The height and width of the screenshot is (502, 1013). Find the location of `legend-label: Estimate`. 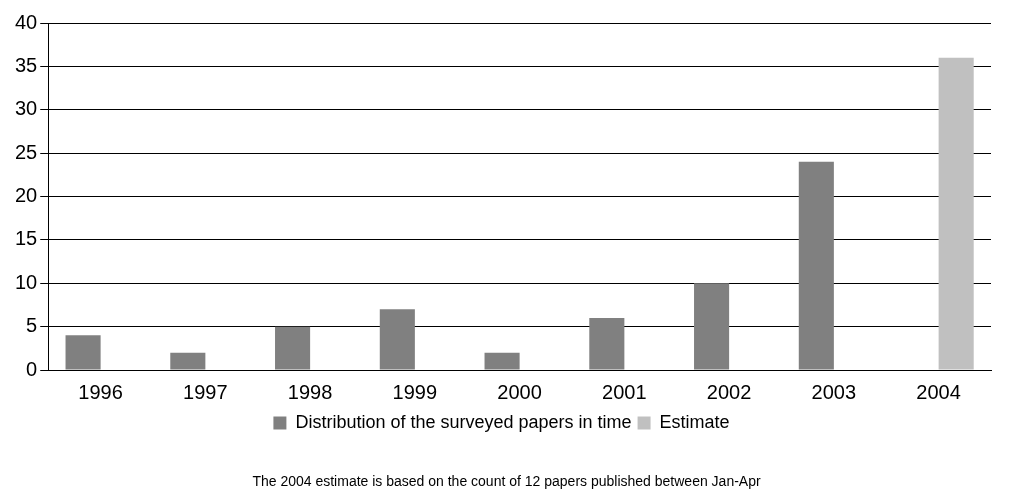

legend-label: Estimate is located at coordinates (694, 421).